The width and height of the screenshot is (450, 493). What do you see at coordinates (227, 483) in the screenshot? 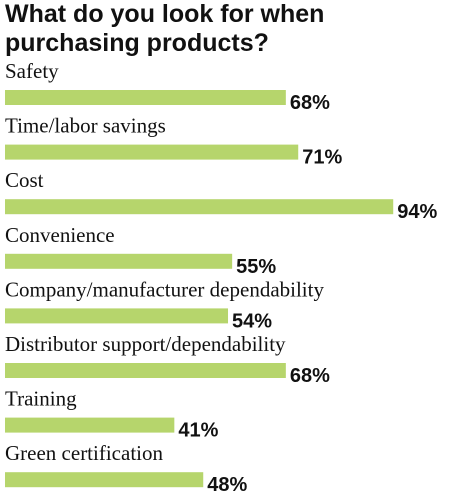
I see `value-label: 48%` at bounding box center [227, 483].